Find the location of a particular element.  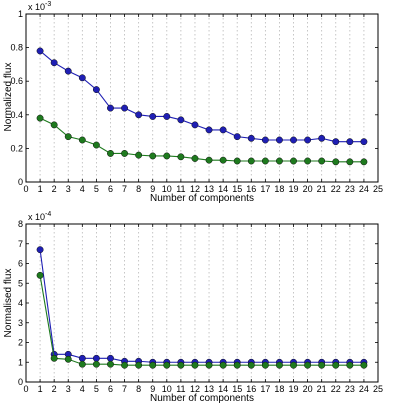

x-tick-label: 4 is located at coordinates (82, 389).